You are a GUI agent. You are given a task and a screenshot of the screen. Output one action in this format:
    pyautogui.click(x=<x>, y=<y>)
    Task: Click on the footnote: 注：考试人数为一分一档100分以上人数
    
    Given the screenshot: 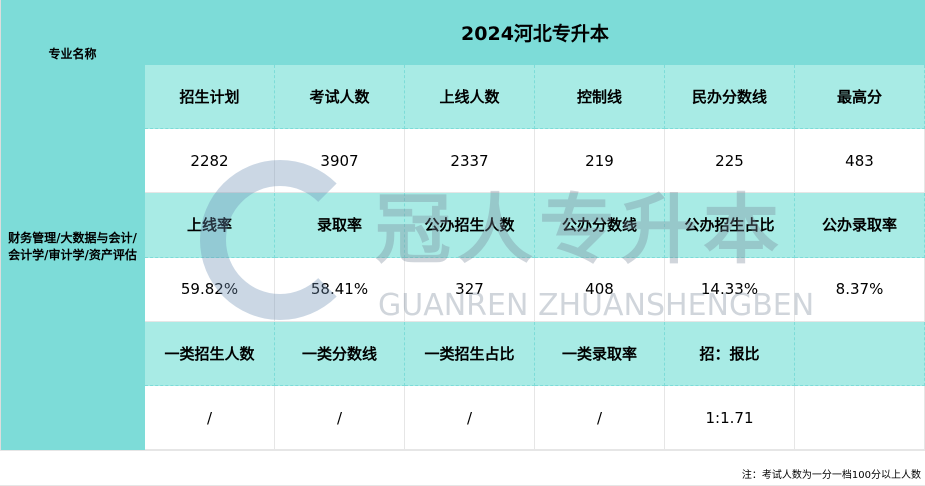 What is the action you would take?
    pyautogui.click(x=831, y=475)
    